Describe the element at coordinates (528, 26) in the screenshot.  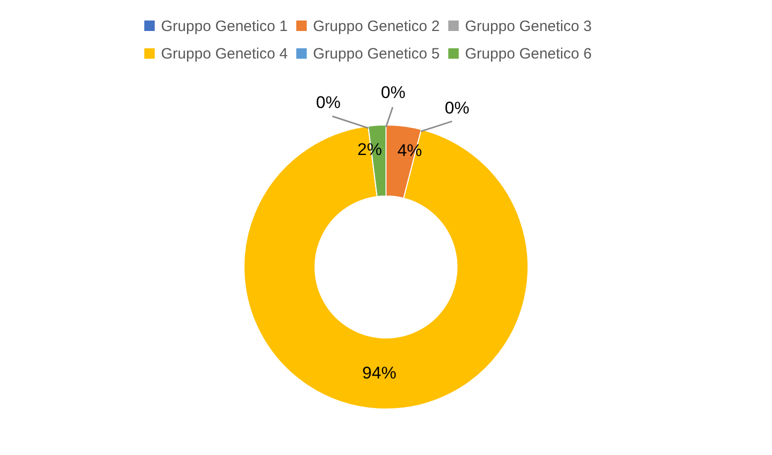
I see `legend-label: Gruppo Genetico 3` at that location.